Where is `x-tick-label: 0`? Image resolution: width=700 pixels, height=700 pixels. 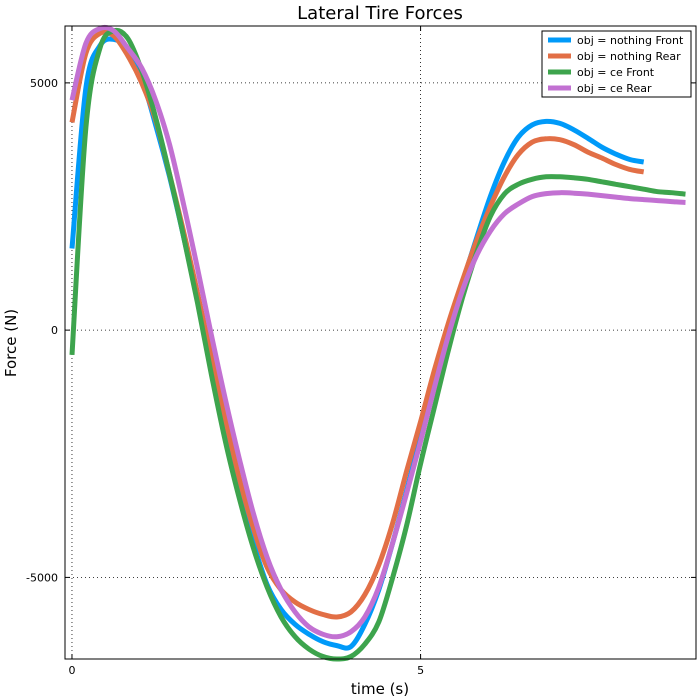
x-tick-label: 0 is located at coordinates (71, 670).